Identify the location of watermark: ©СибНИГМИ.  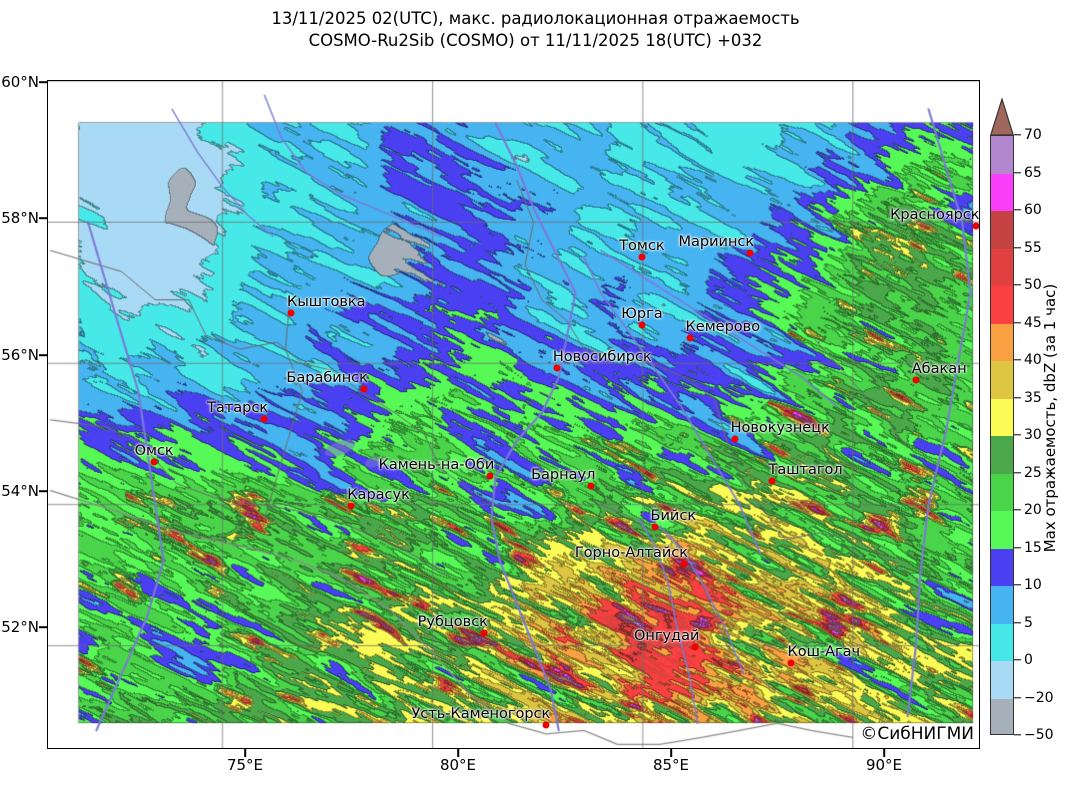
(917, 734).